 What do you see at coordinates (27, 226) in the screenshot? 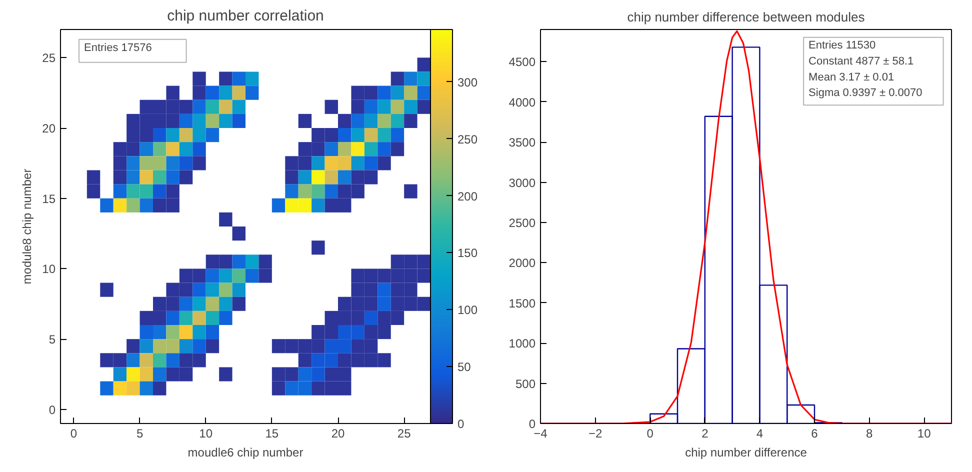
I see `y-axis-title: module8 chip number` at bounding box center [27, 226].